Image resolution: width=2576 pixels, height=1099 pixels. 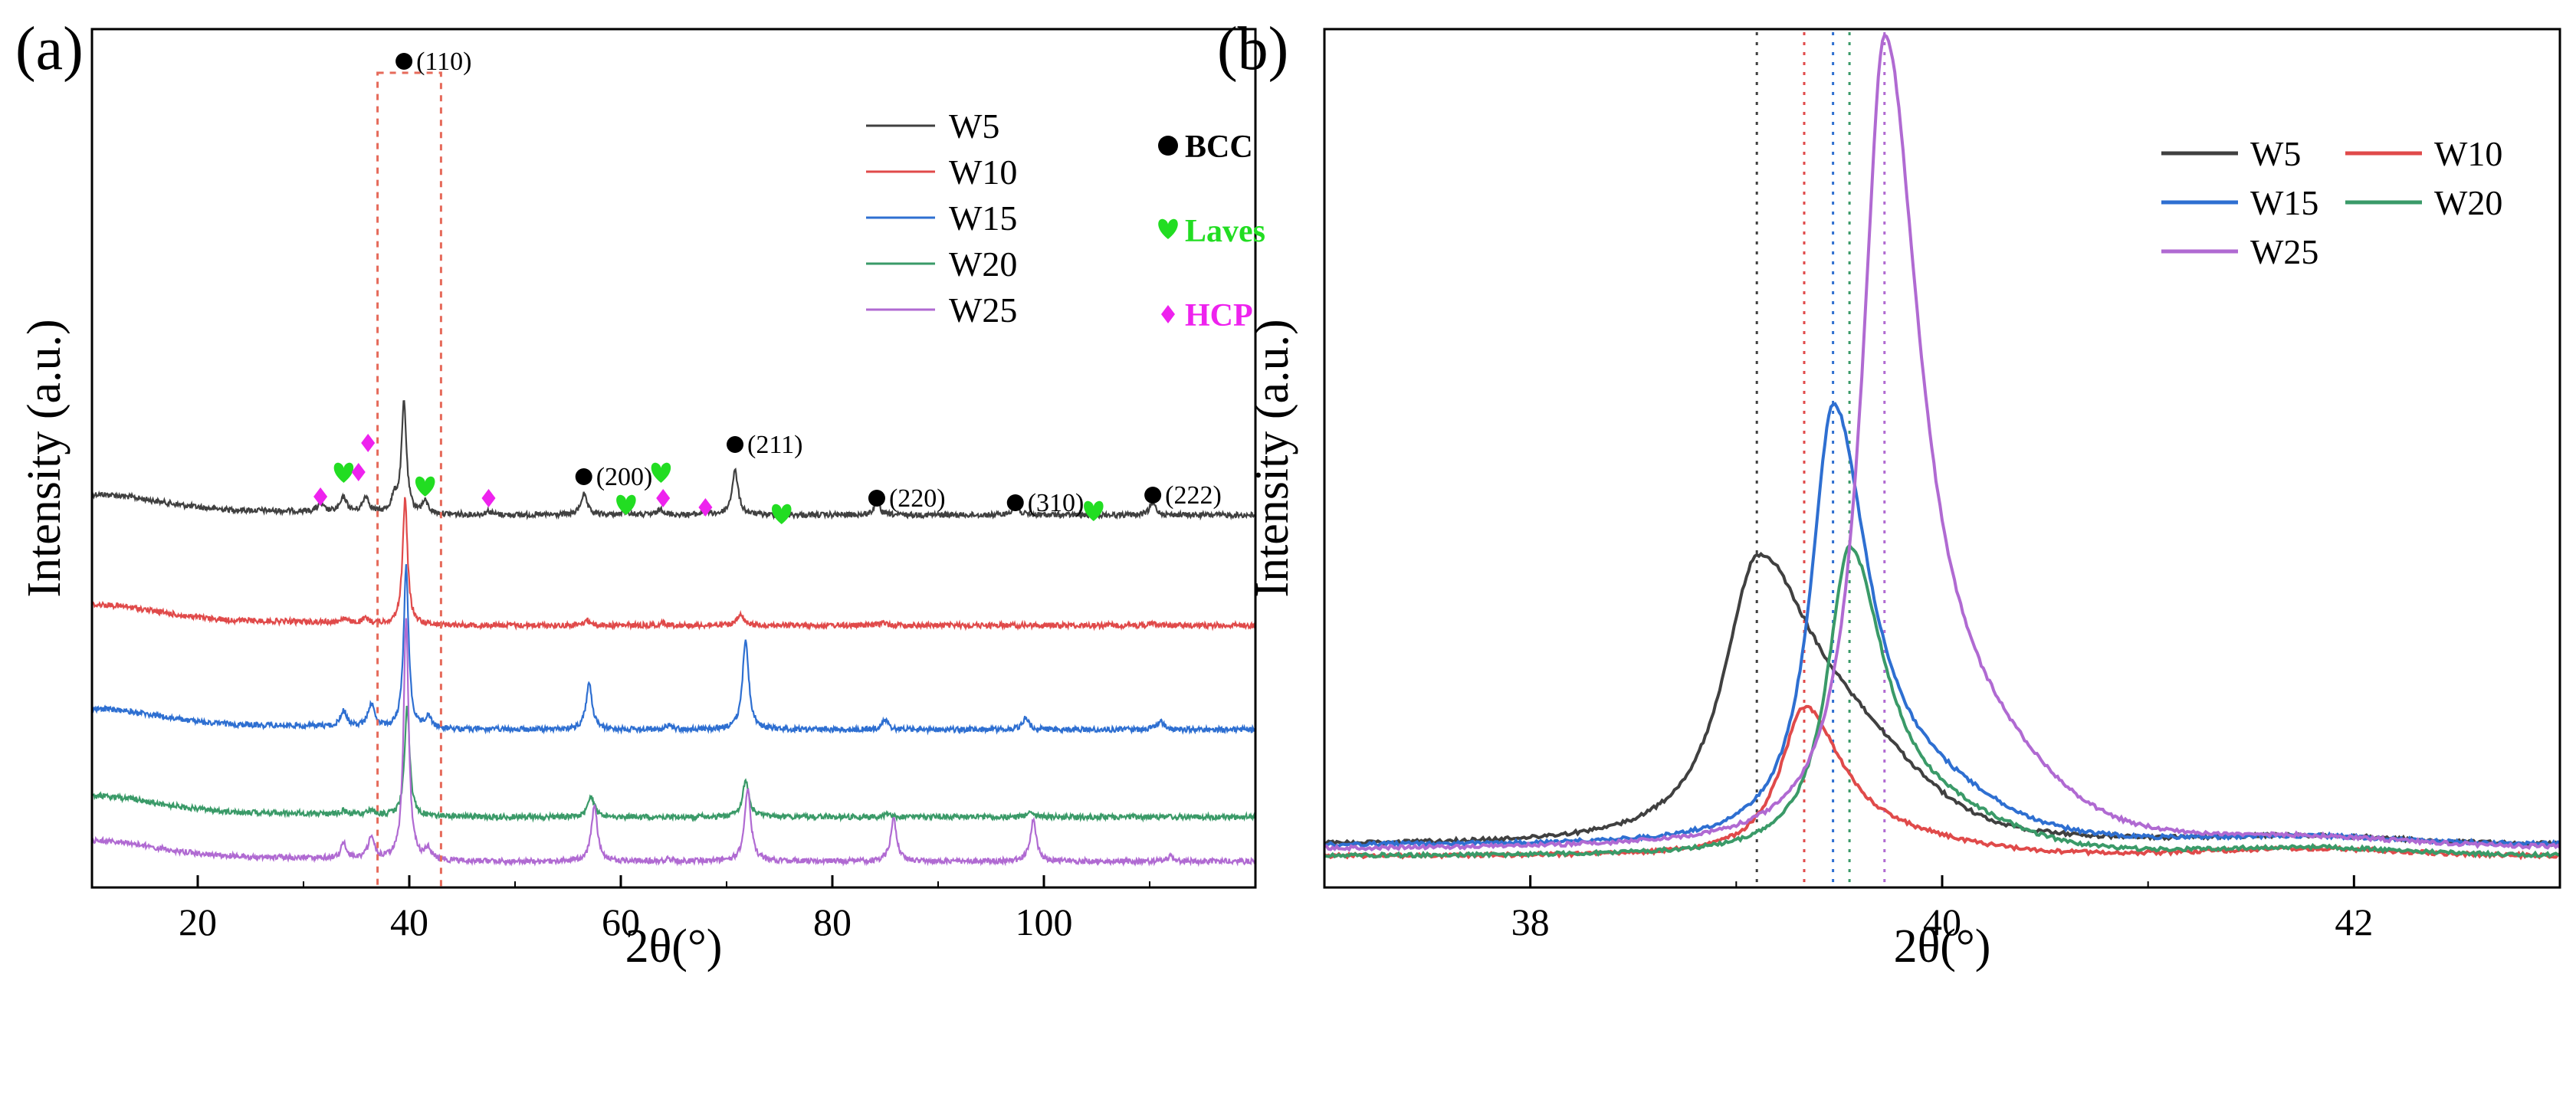 What do you see at coordinates (1219, 147) in the screenshot?
I see `phase-legend-label: BCC` at bounding box center [1219, 147].